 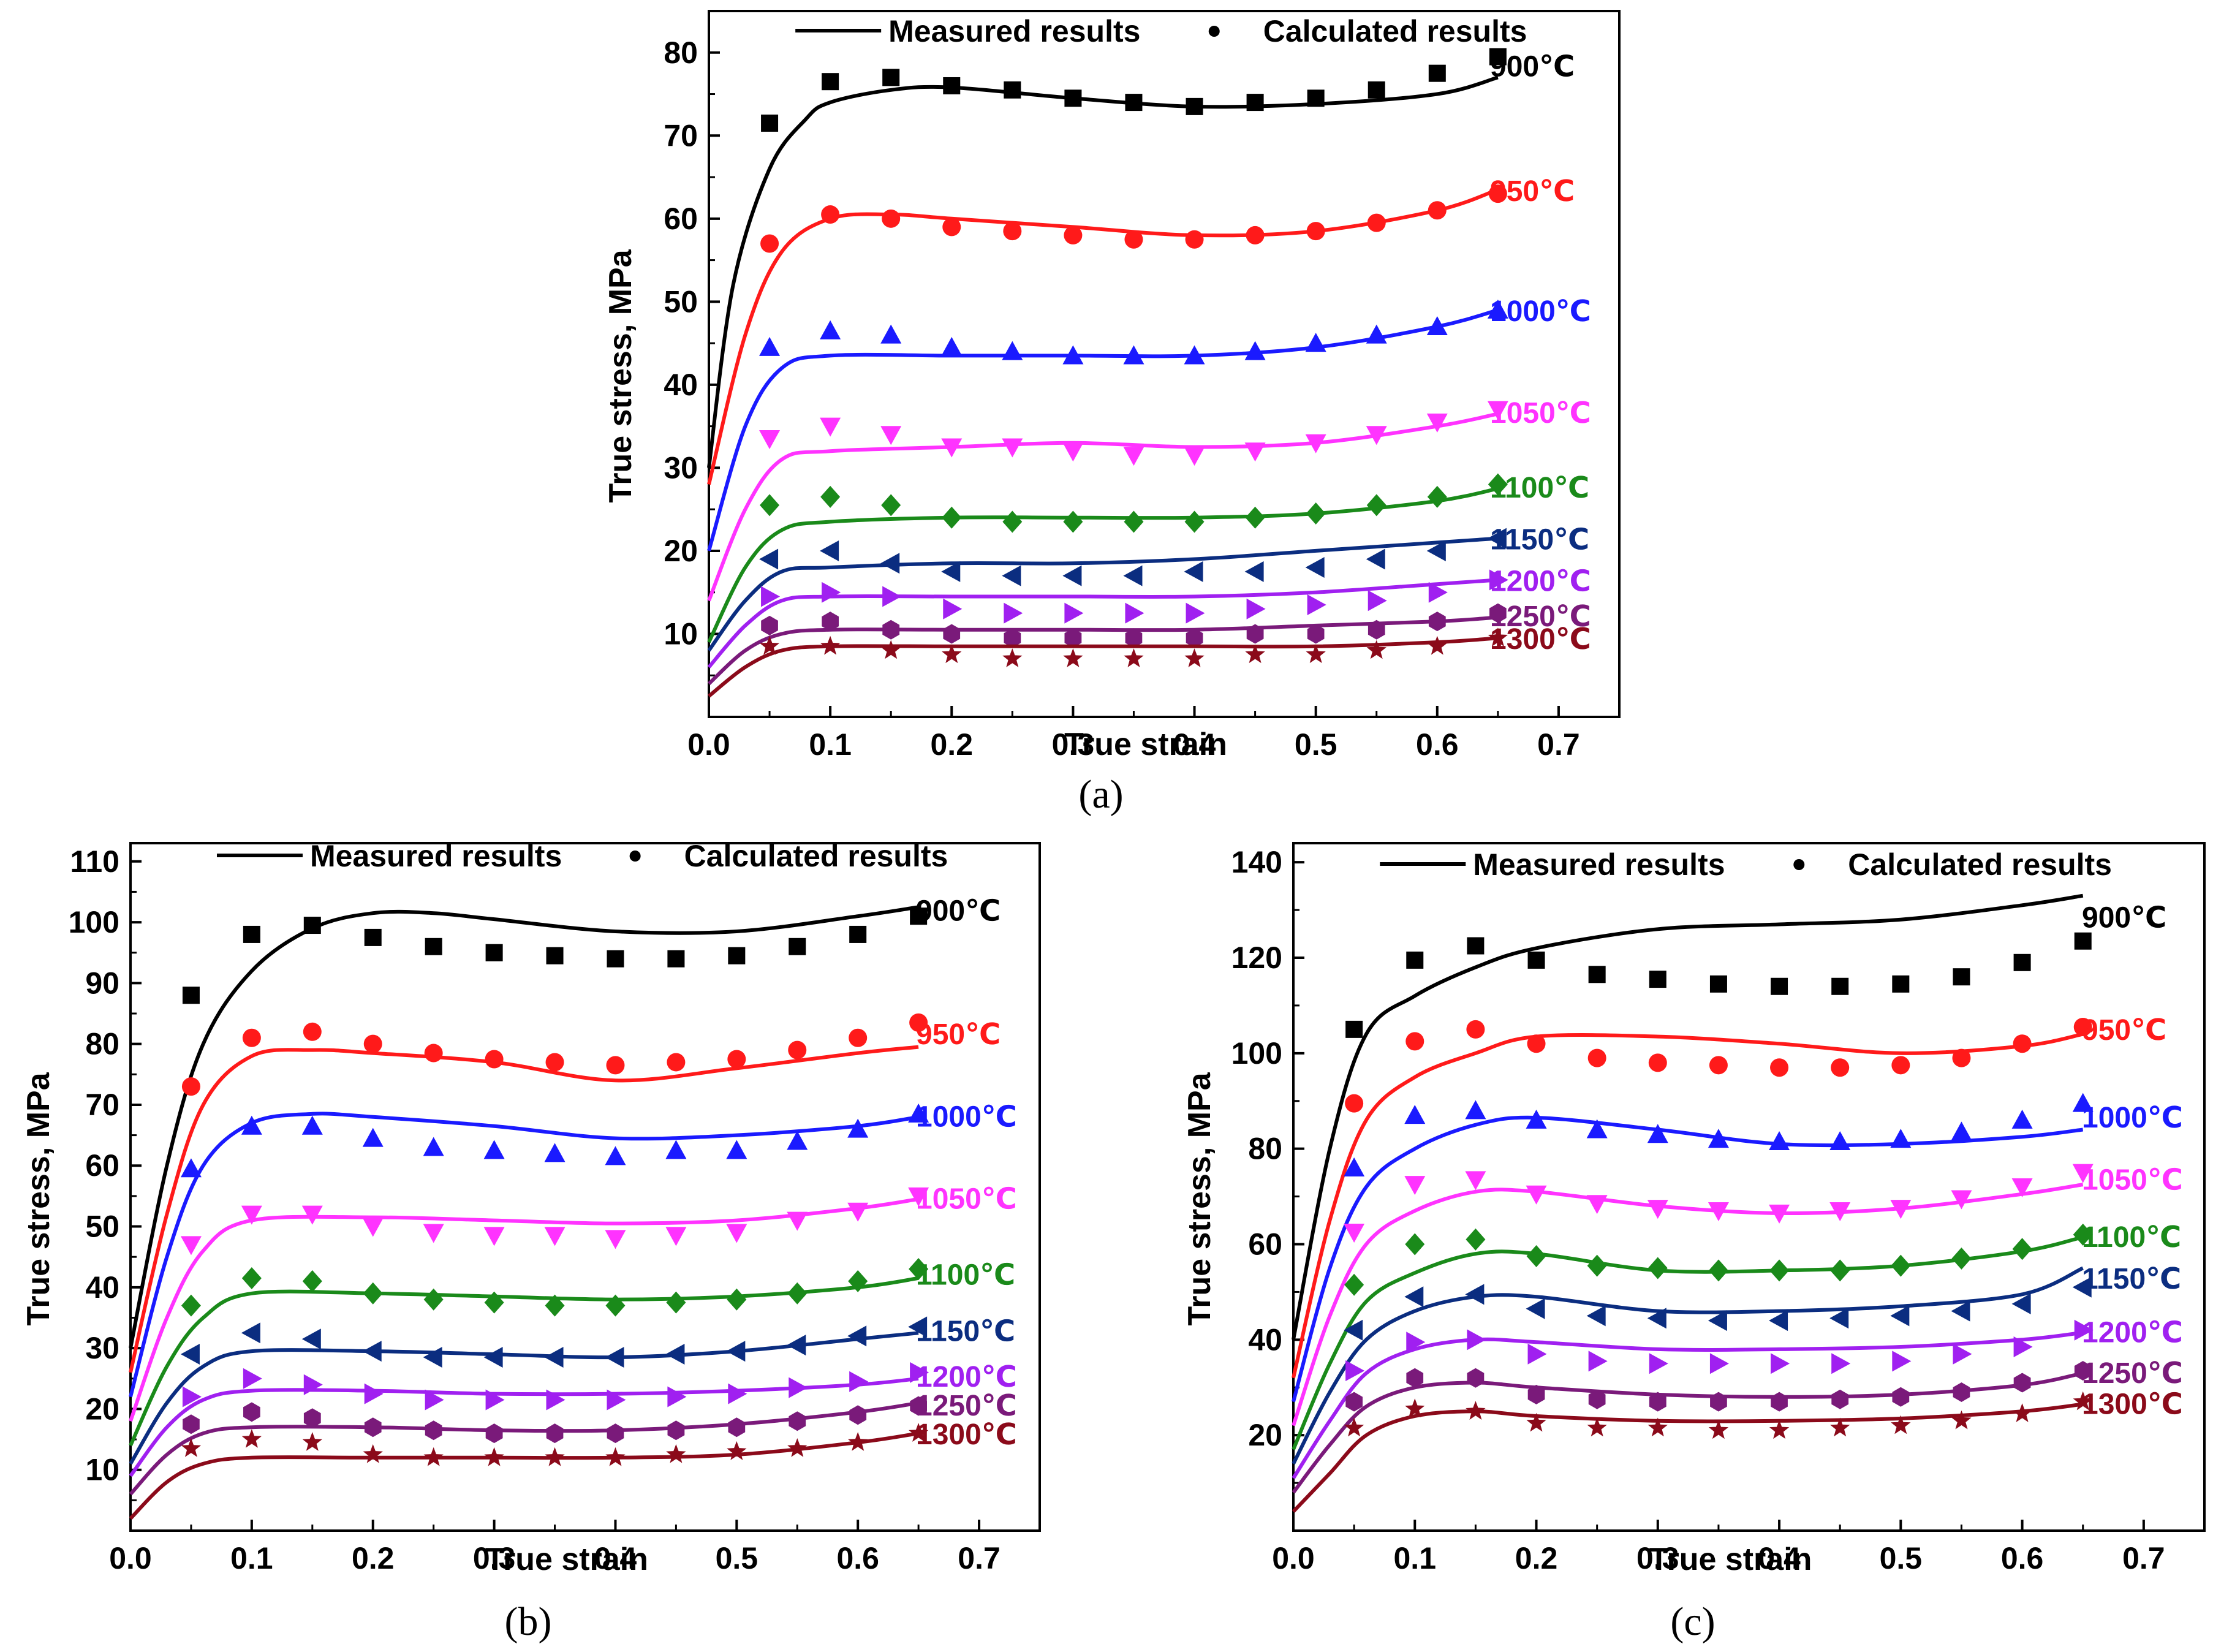 I want to click on caption-b: (b), so click(x=528, y=1621).